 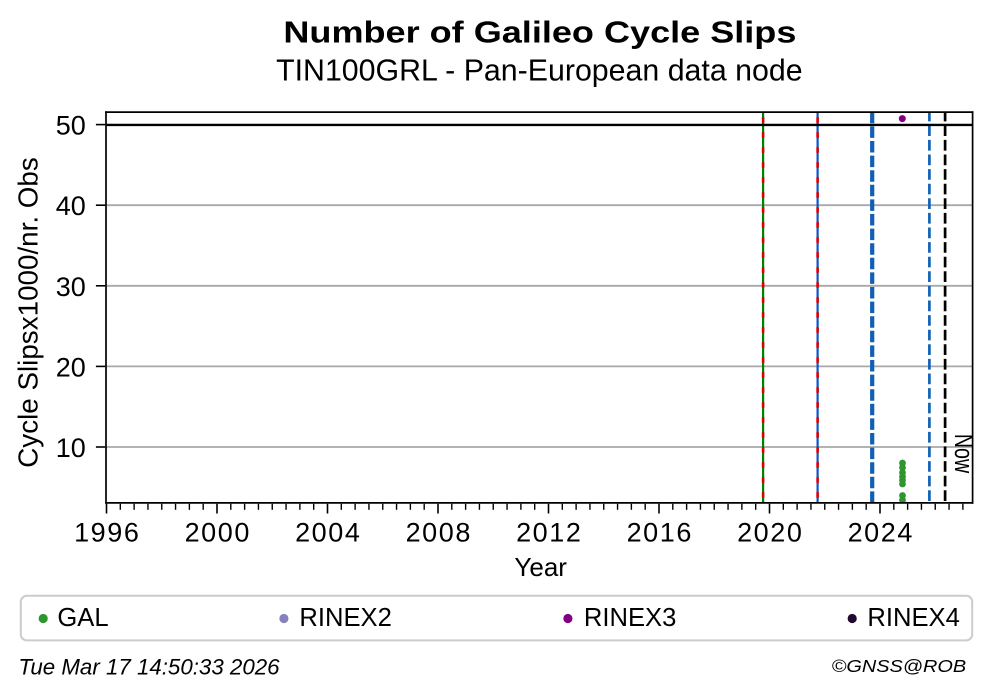 I want to click on svg-text: 2004, so click(x=328, y=532).